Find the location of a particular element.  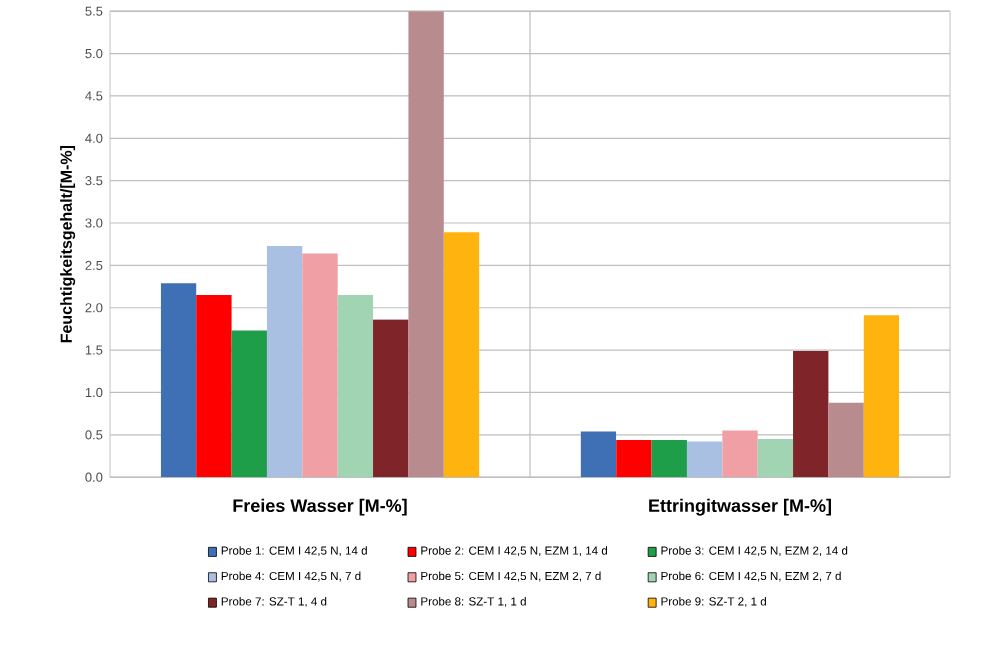

x-tick-label: Freies Wasser [M-%] is located at coordinates (320, 507).